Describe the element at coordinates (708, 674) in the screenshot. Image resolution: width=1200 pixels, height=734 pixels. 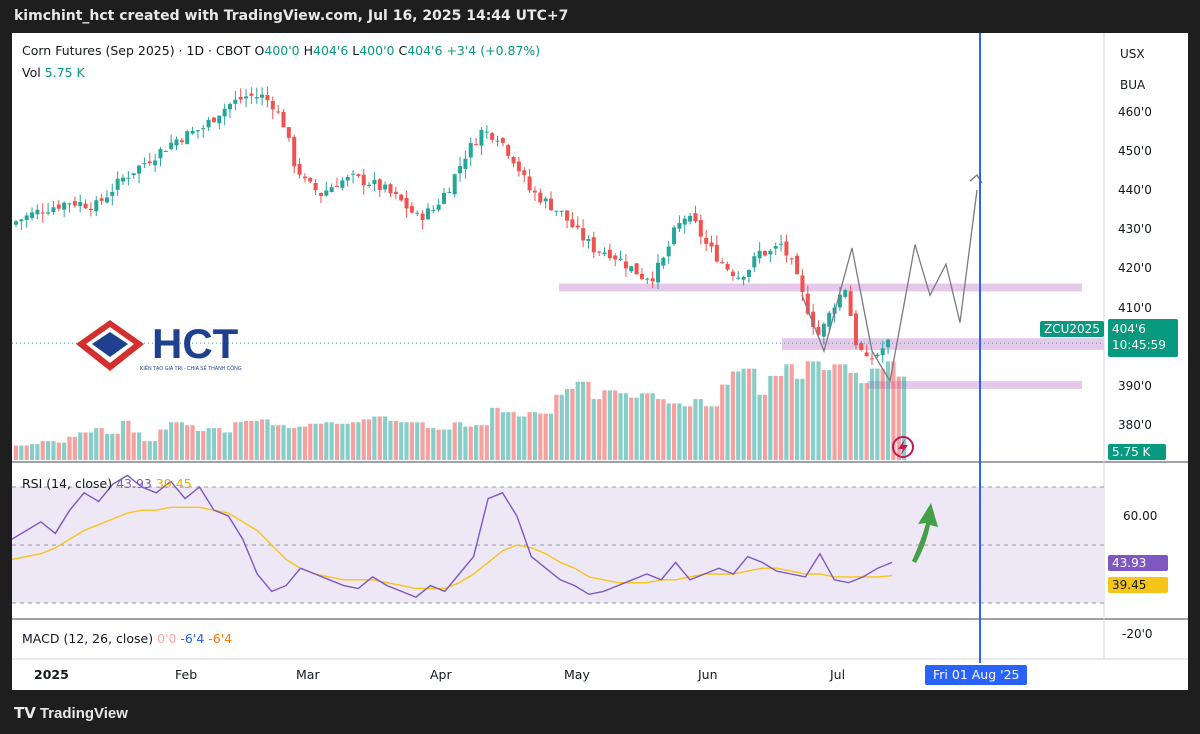
I see `x-label-jun: Jun` at that location.